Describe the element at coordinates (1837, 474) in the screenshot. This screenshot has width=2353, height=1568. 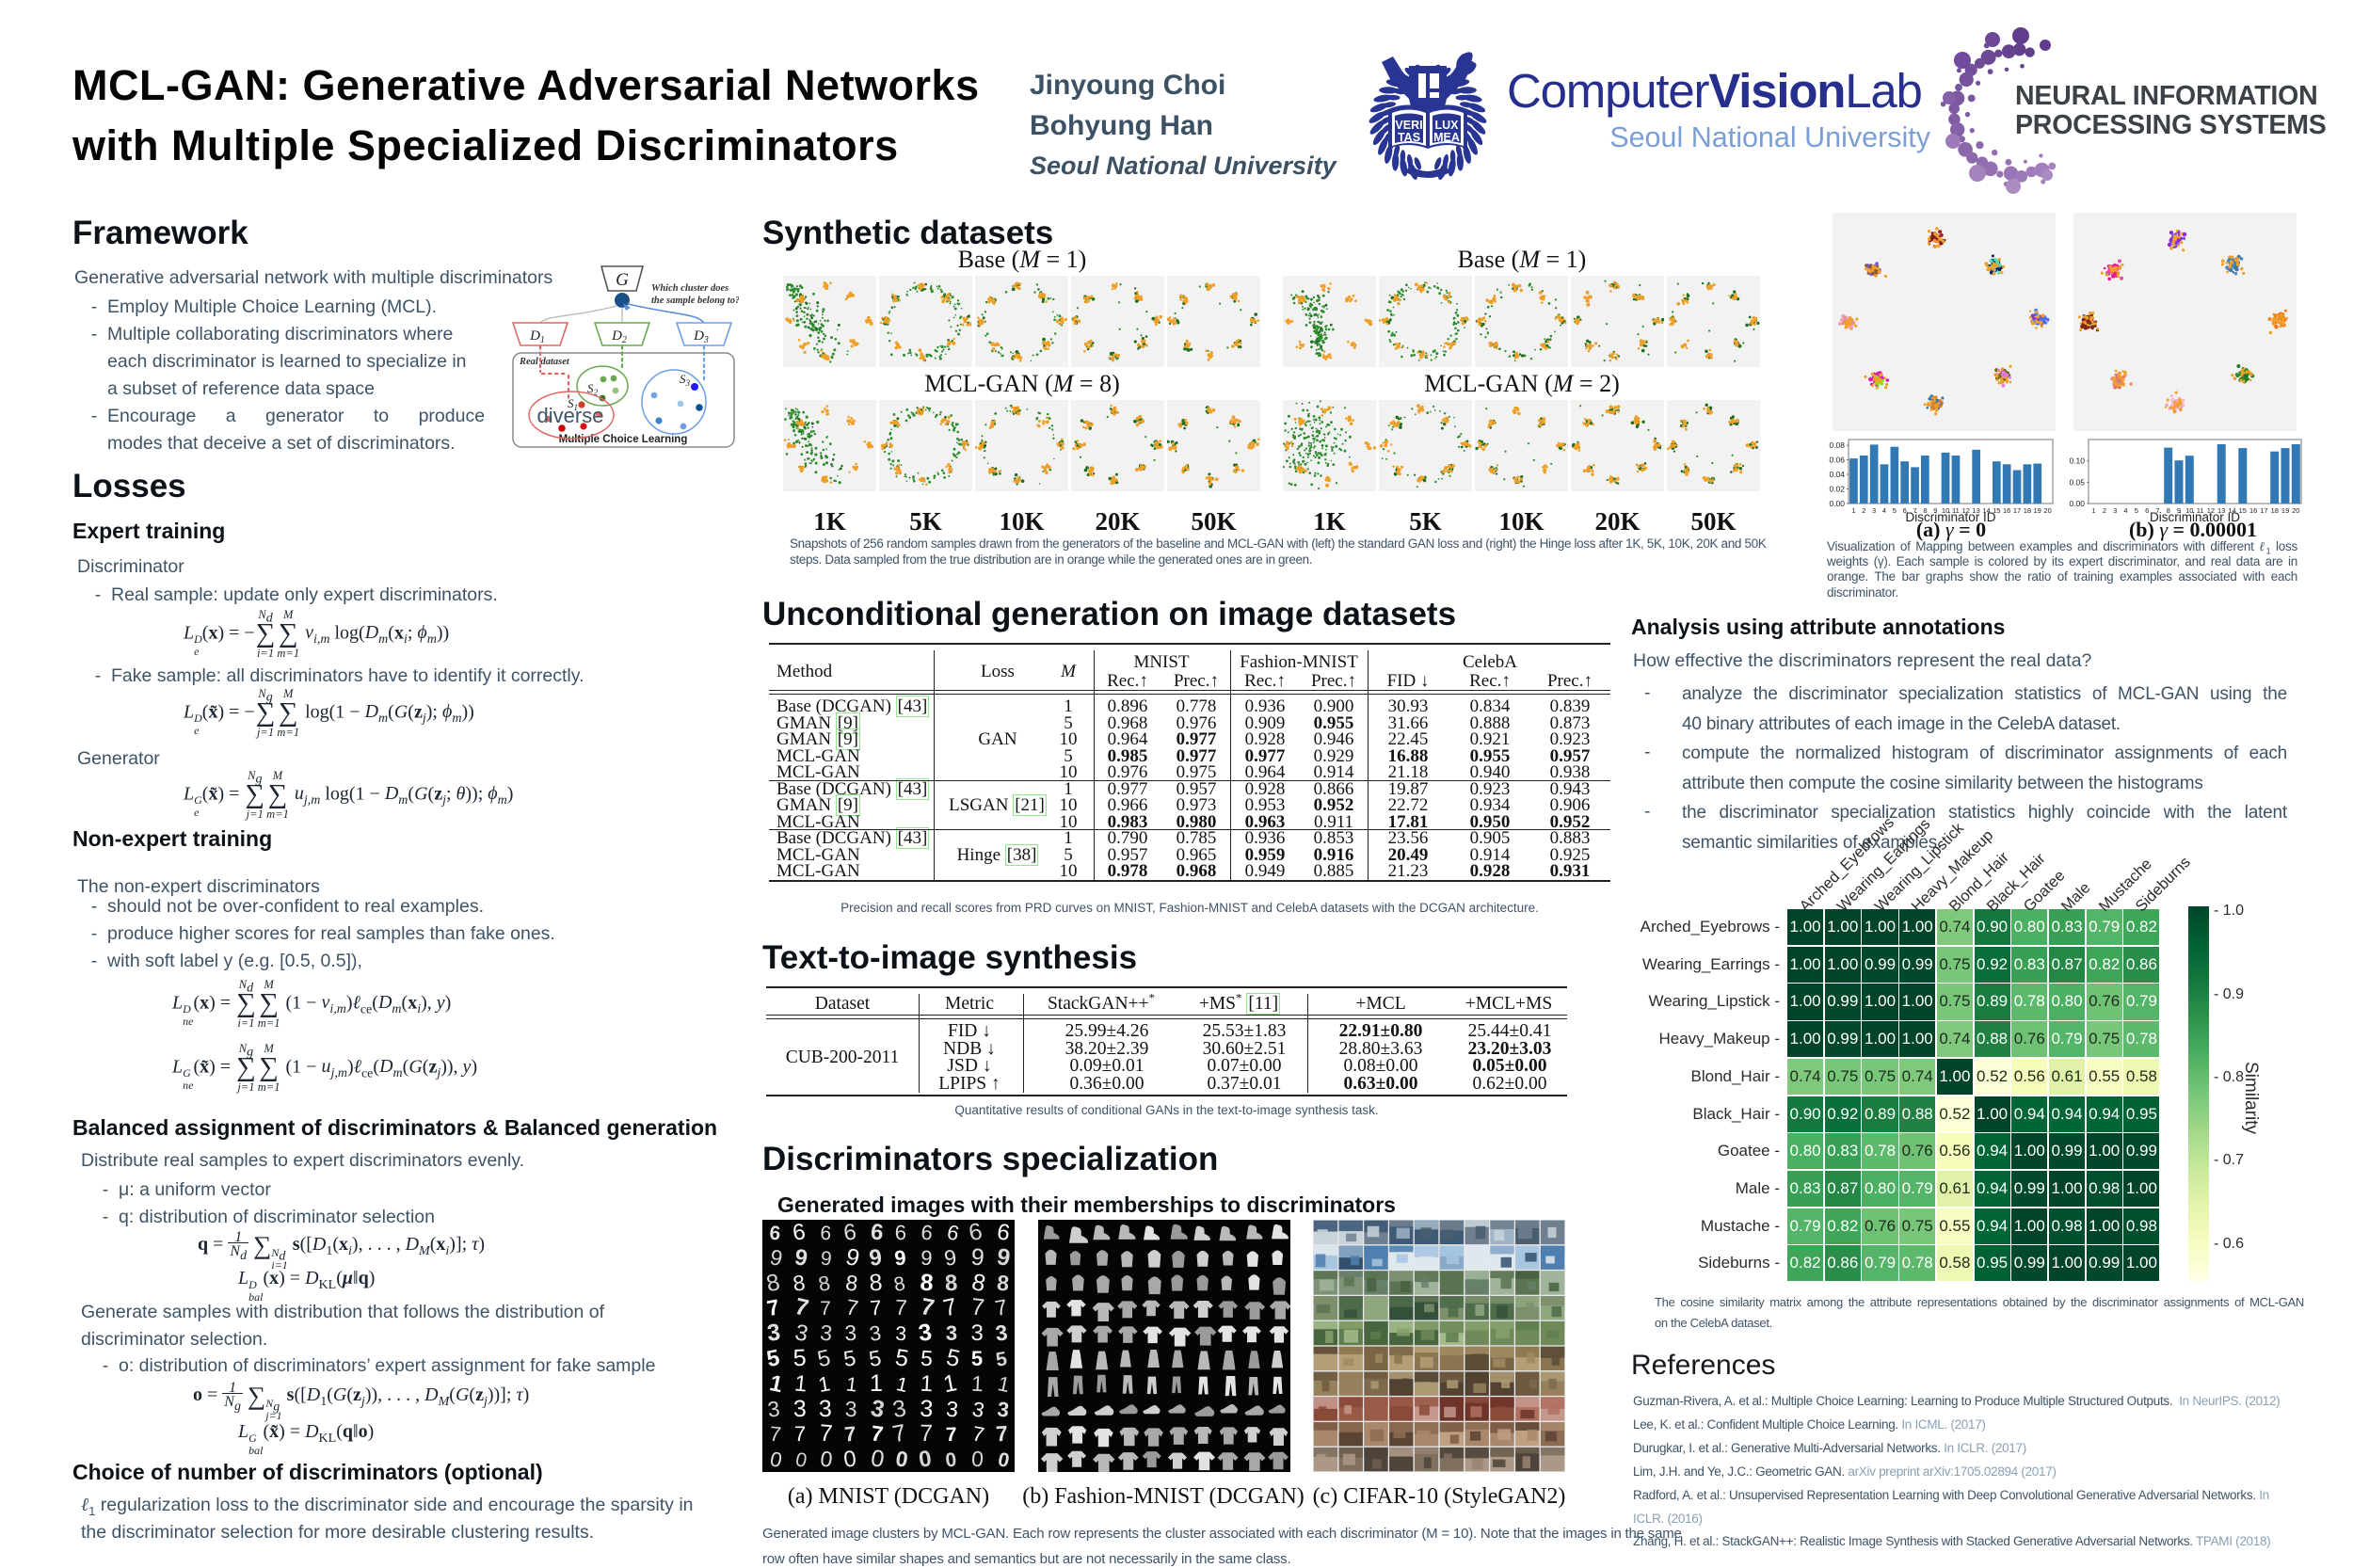
I see `svg-text: 0.04` at that location.